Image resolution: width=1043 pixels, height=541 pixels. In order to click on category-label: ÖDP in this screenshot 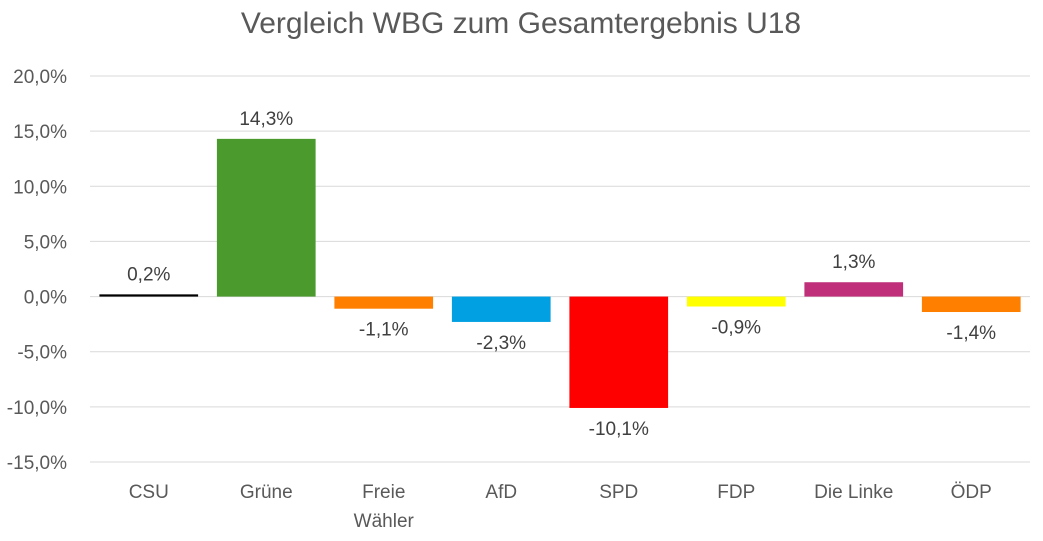, I will do `click(971, 492)`.